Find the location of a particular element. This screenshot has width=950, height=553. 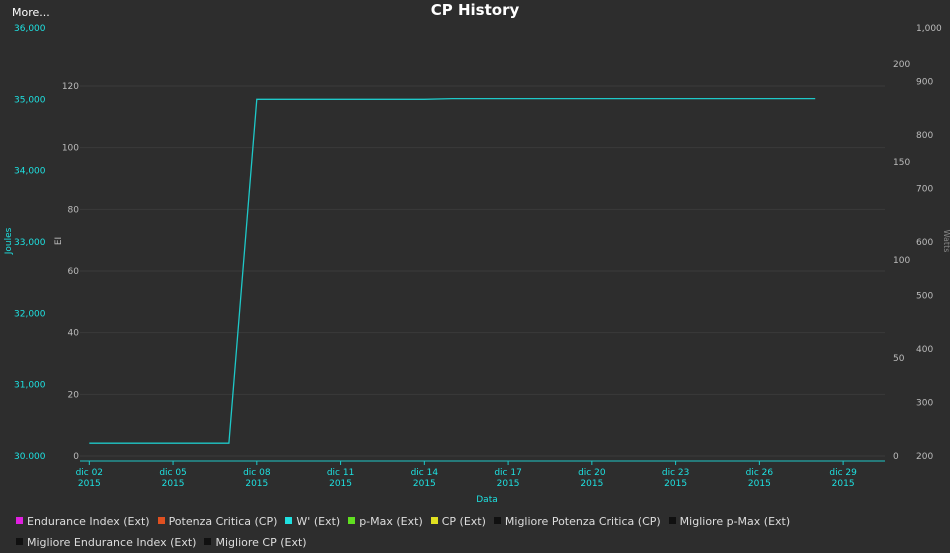

right-inner-tick-label: 0 is located at coordinates (896, 457).